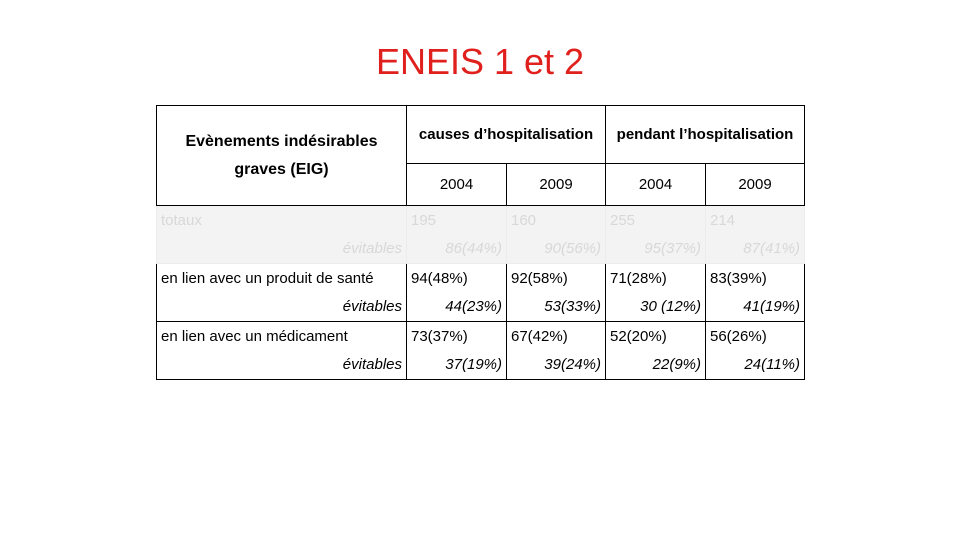 The width and height of the screenshot is (960, 540). I want to click on row-label: en lien avec un médicament, so click(281, 336).